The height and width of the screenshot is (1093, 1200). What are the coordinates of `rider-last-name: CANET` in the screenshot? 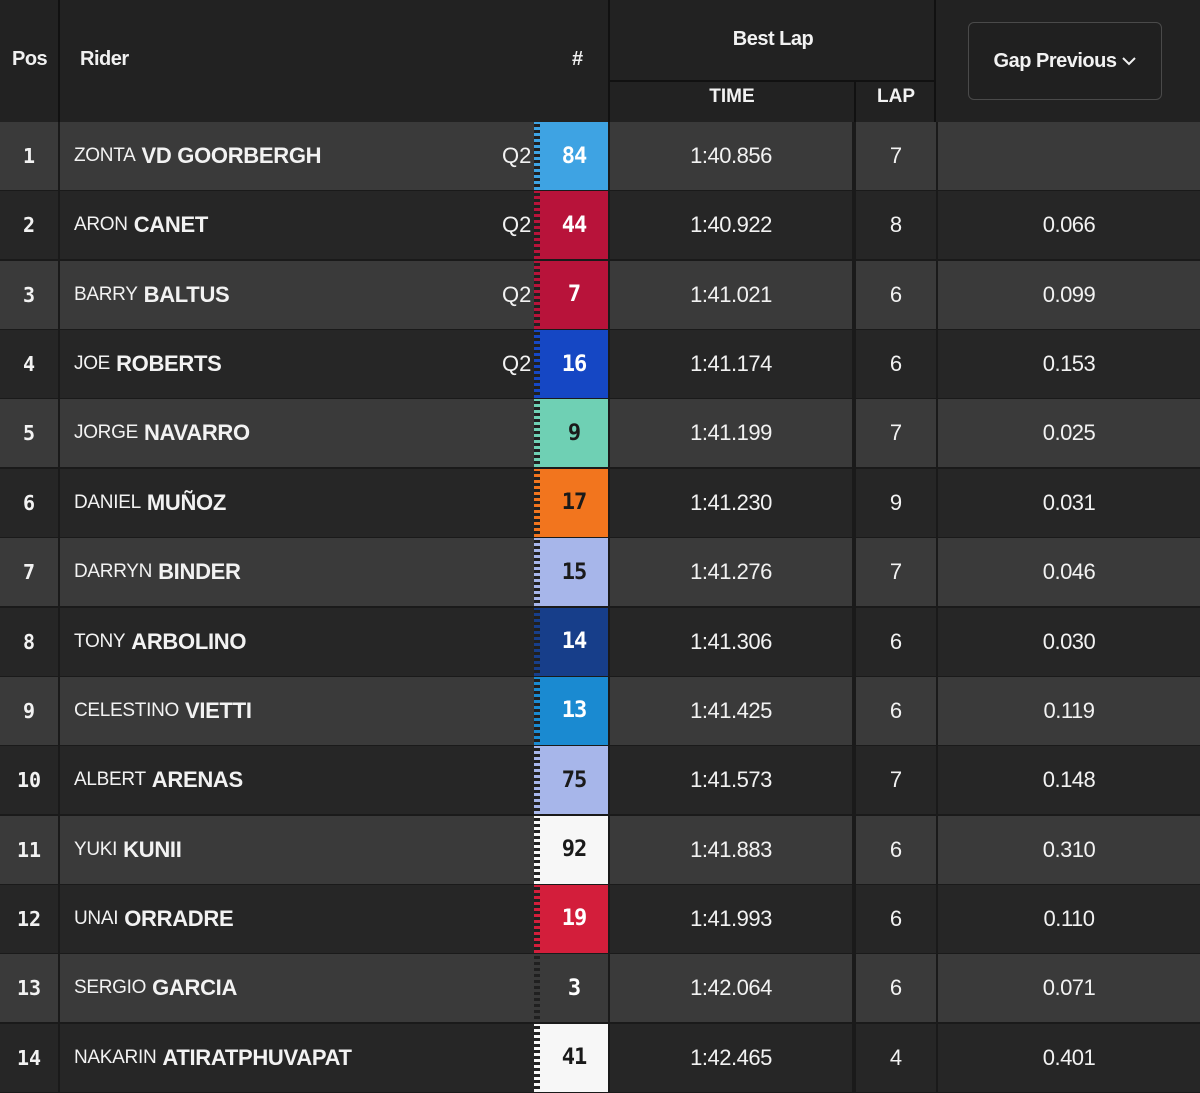 It's located at (171, 225).